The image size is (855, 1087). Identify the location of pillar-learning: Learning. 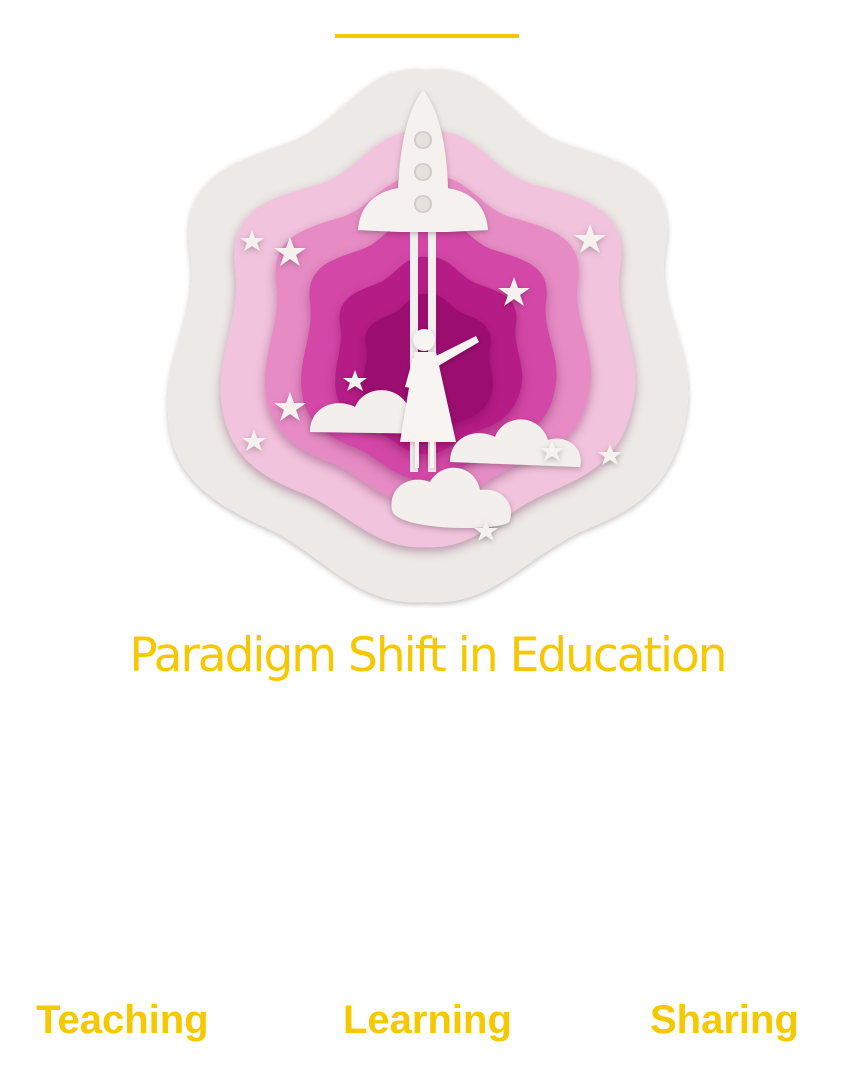
(427, 1020).